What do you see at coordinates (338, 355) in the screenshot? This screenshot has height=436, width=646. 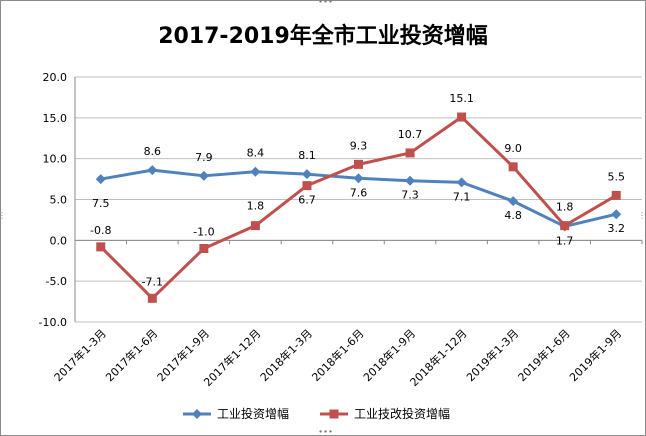 I see `x-tick-label: 2018年1-6月` at bounding box center [338, 355].